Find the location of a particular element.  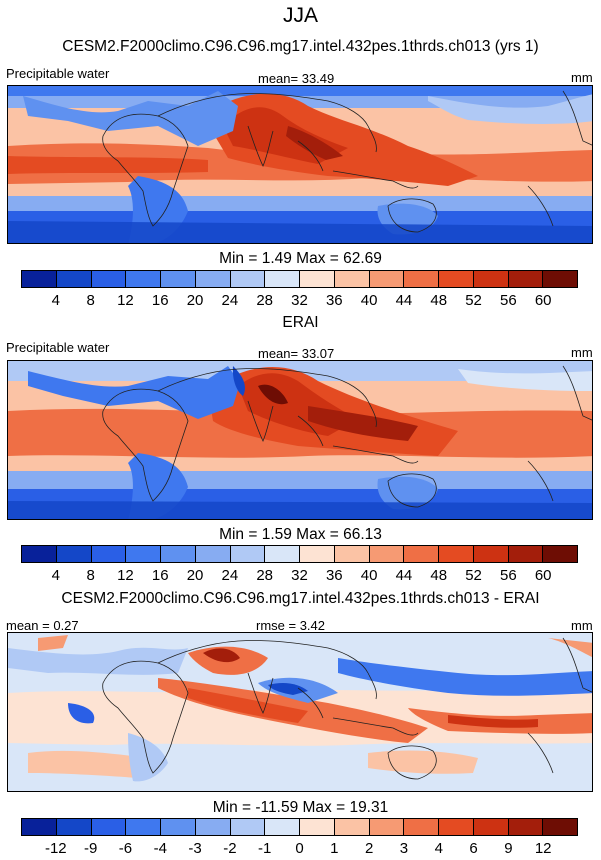

panel3-colorbar-ticks: -12 -9 -6 -4 -3 -2 -1 0 1 2 3 4 6 9 12 is located at coordinates (300, 850).